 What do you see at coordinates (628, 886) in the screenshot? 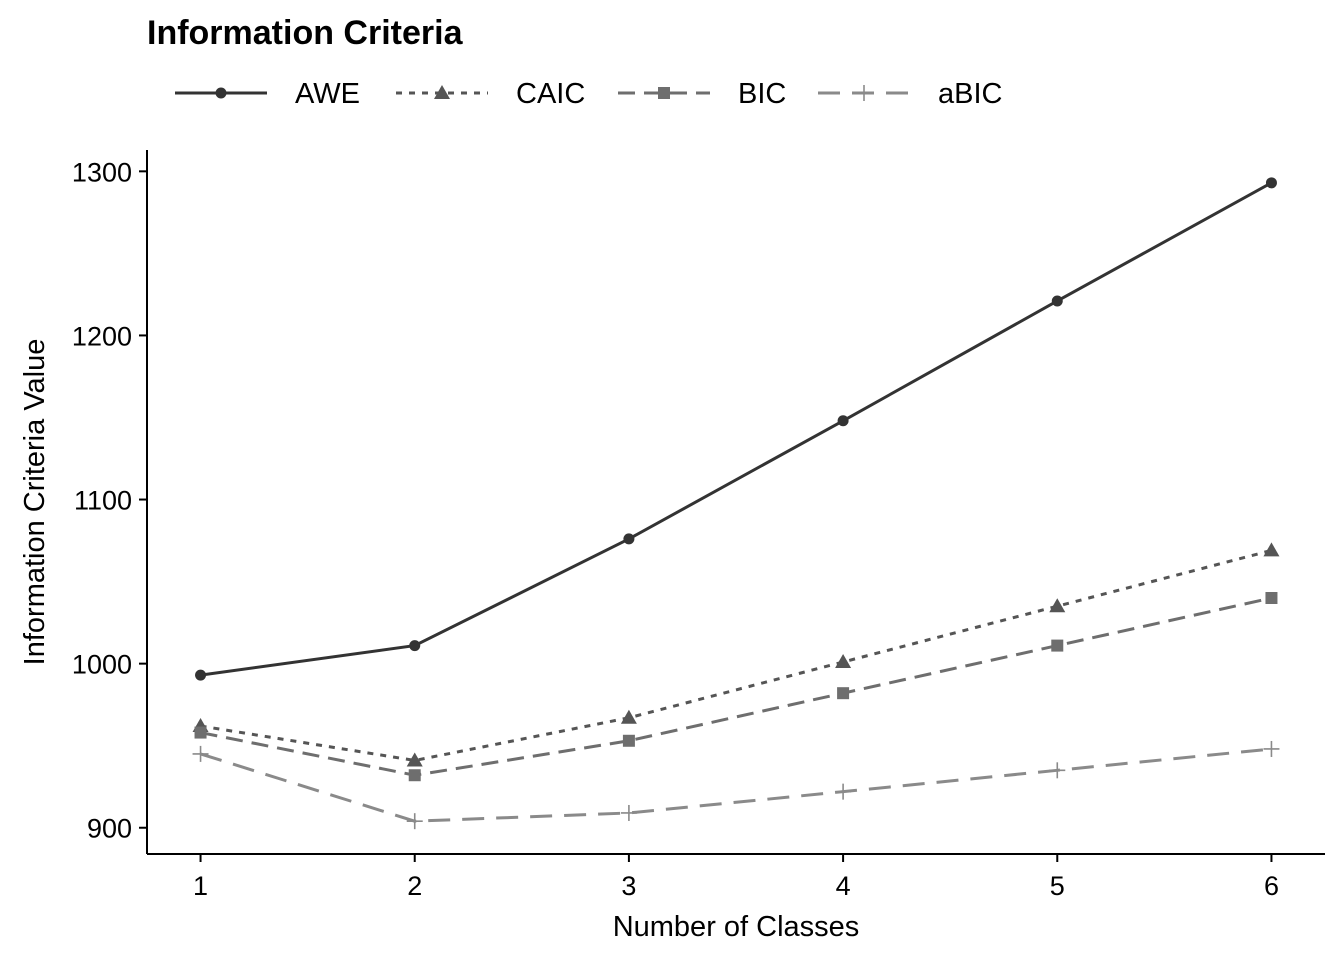
I see `x-tick-label: 3` at bounding box center [628, 886].